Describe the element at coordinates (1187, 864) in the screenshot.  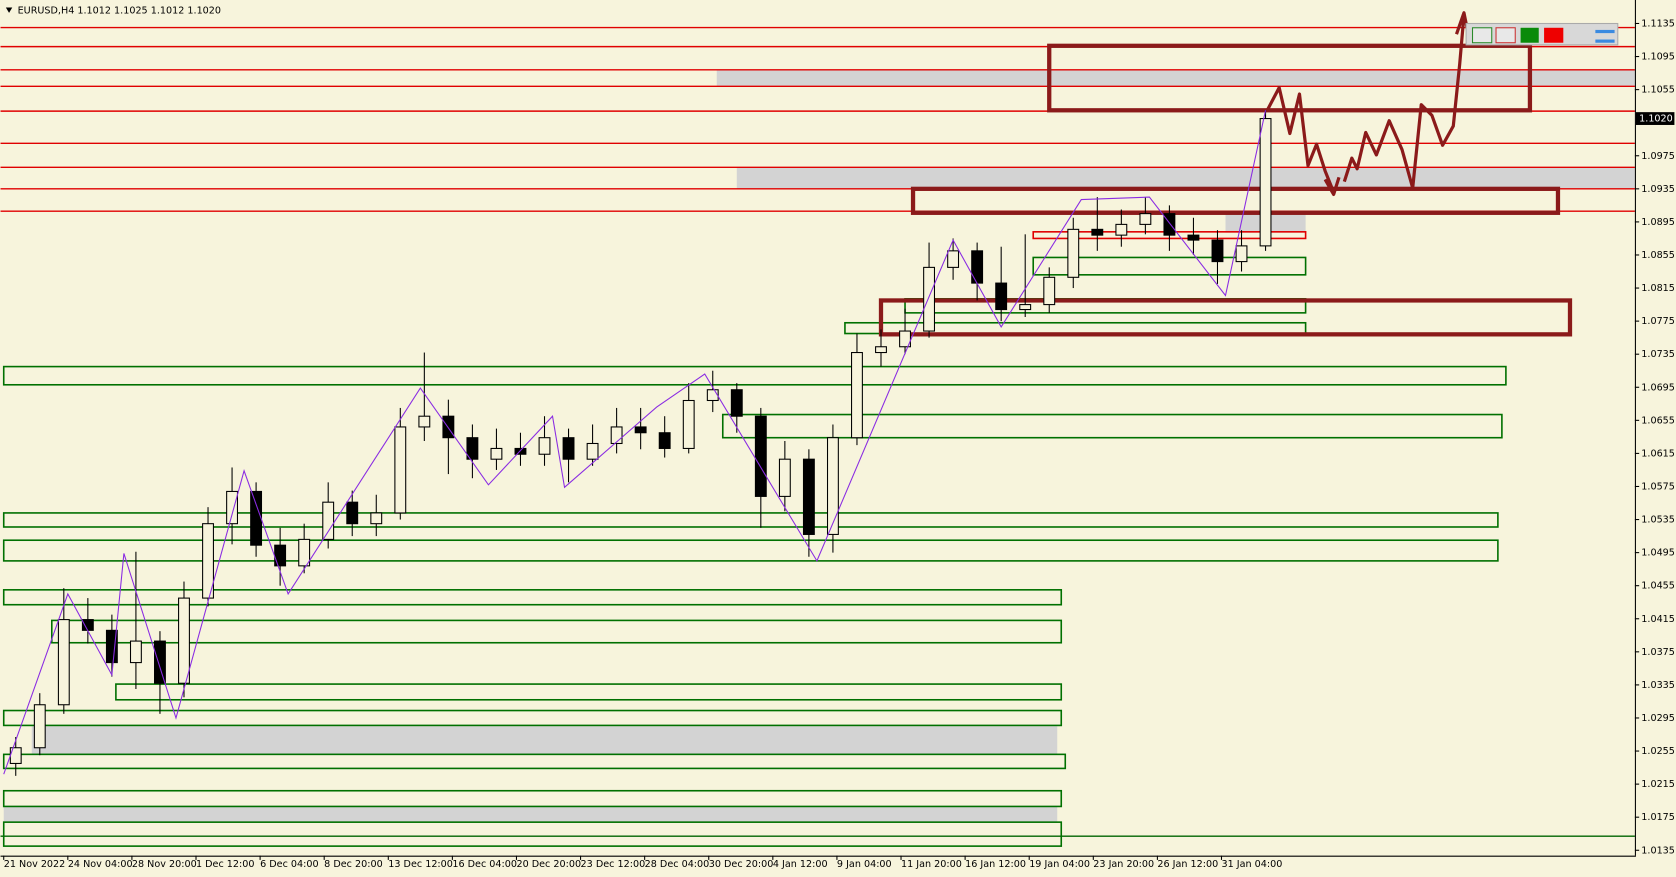
I see `x-tick-label: 26 Jan 12:00` at that location.